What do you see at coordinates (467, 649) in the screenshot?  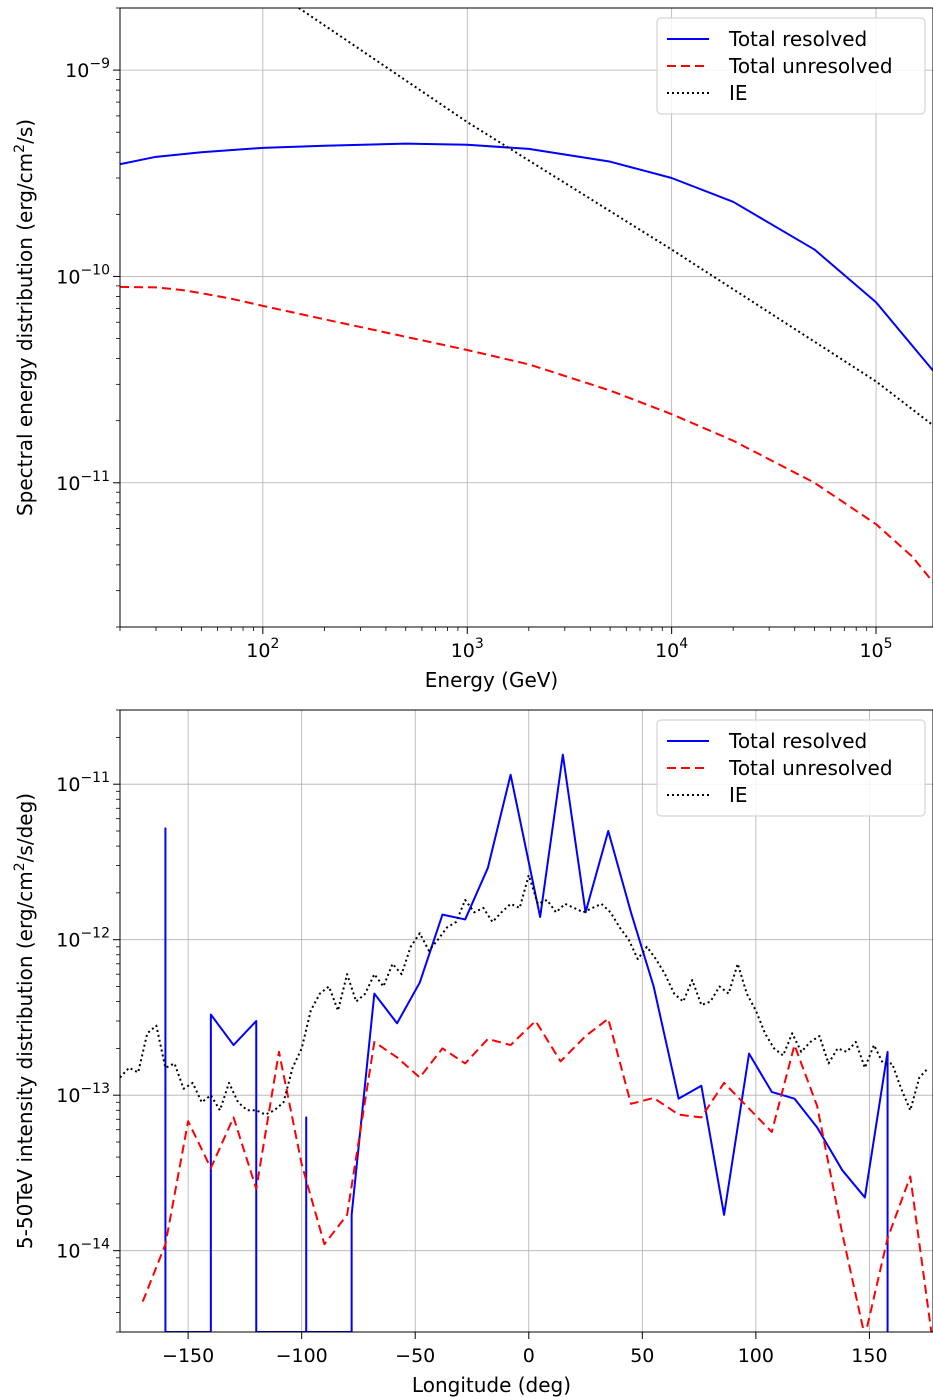 I see `x-tick-label: 103` at bounding box center [467, 649].